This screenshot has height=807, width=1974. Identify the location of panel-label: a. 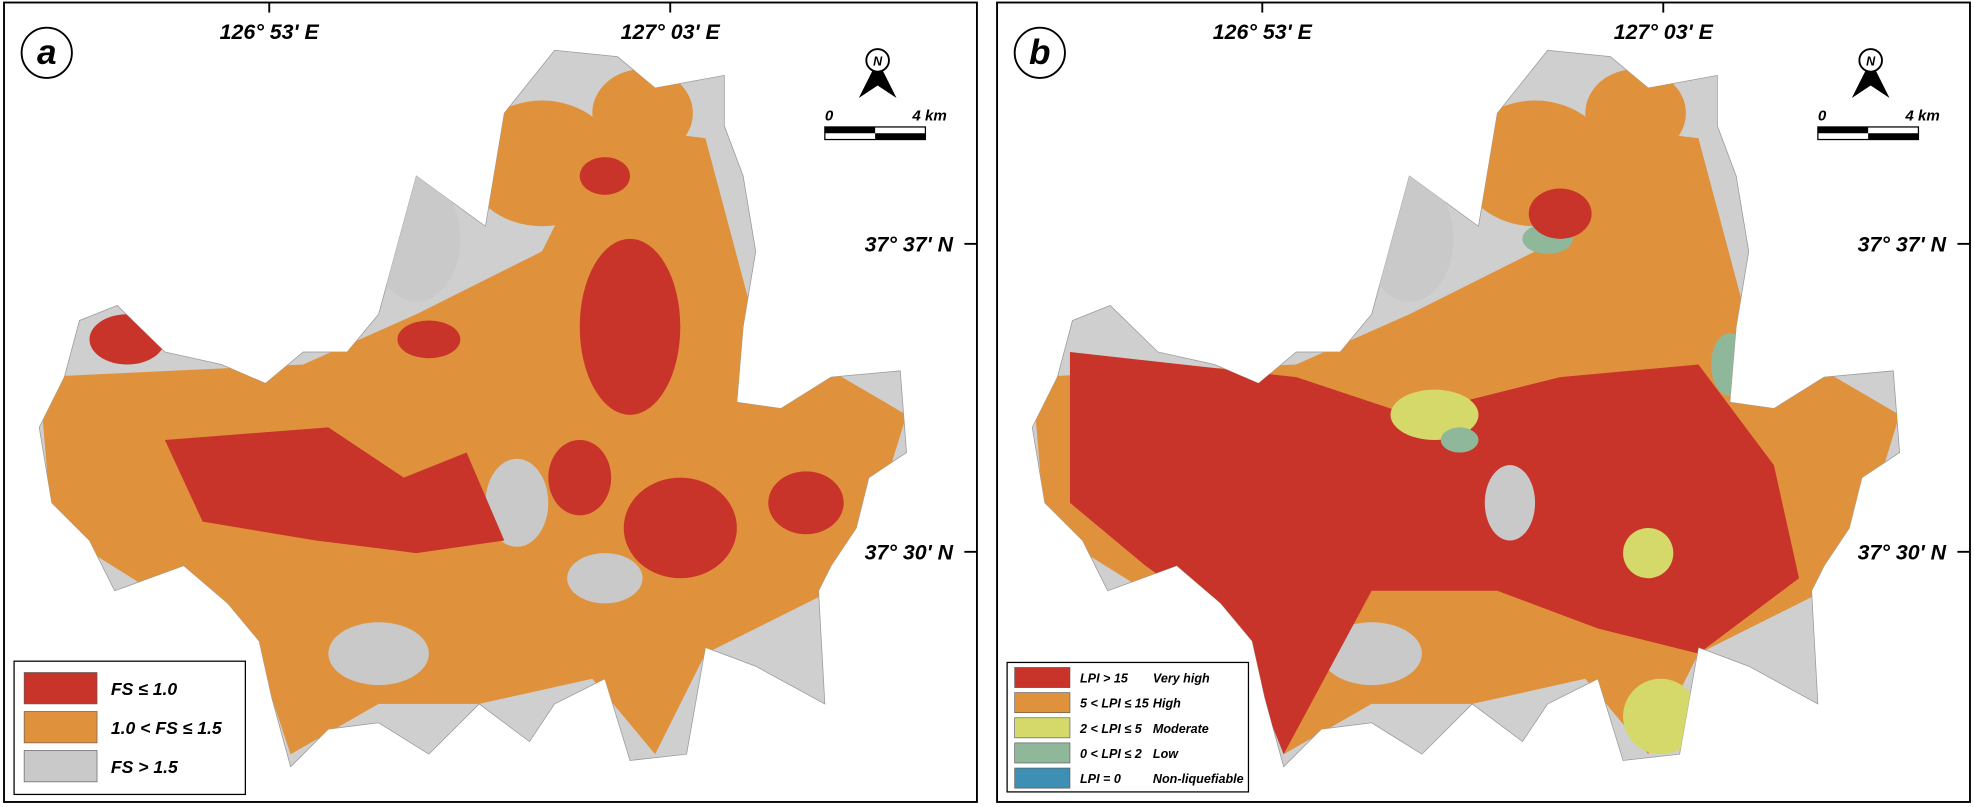
(47, 52).